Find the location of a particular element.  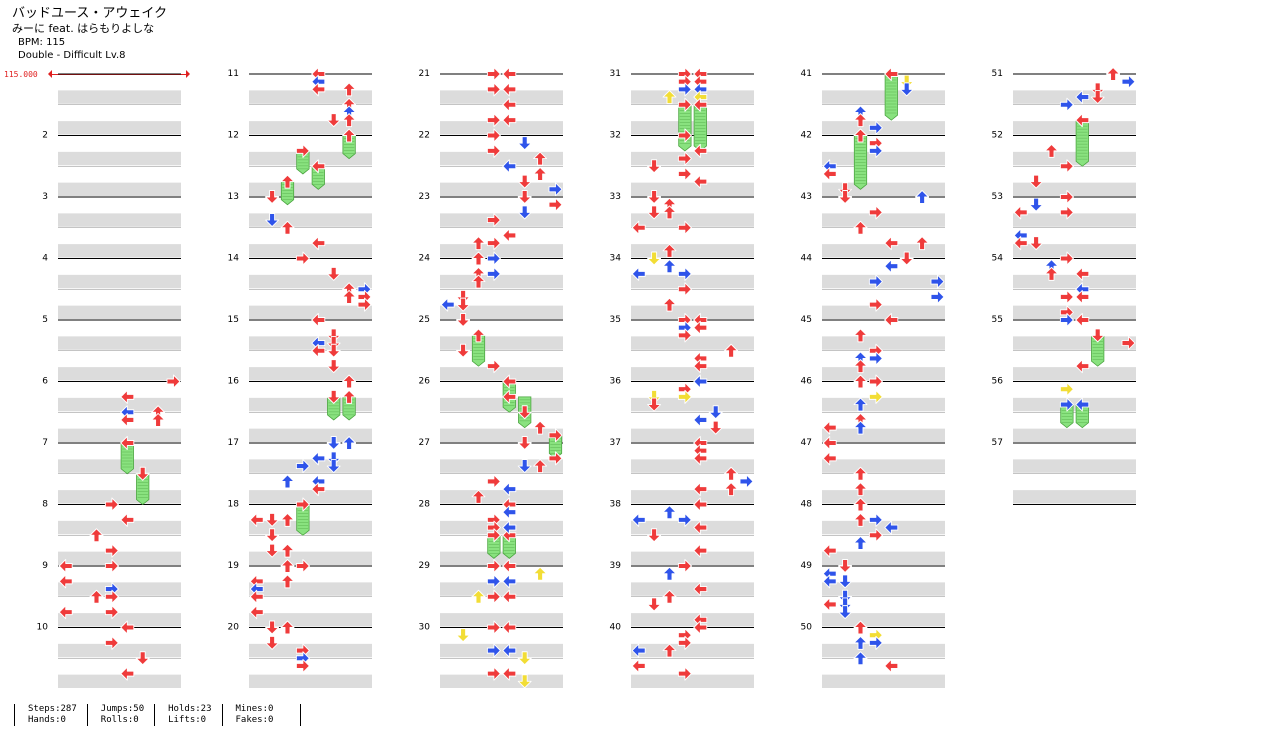

stats-mines-group: Mines:0 Fakes:0 is located at coordinates (261, 715).